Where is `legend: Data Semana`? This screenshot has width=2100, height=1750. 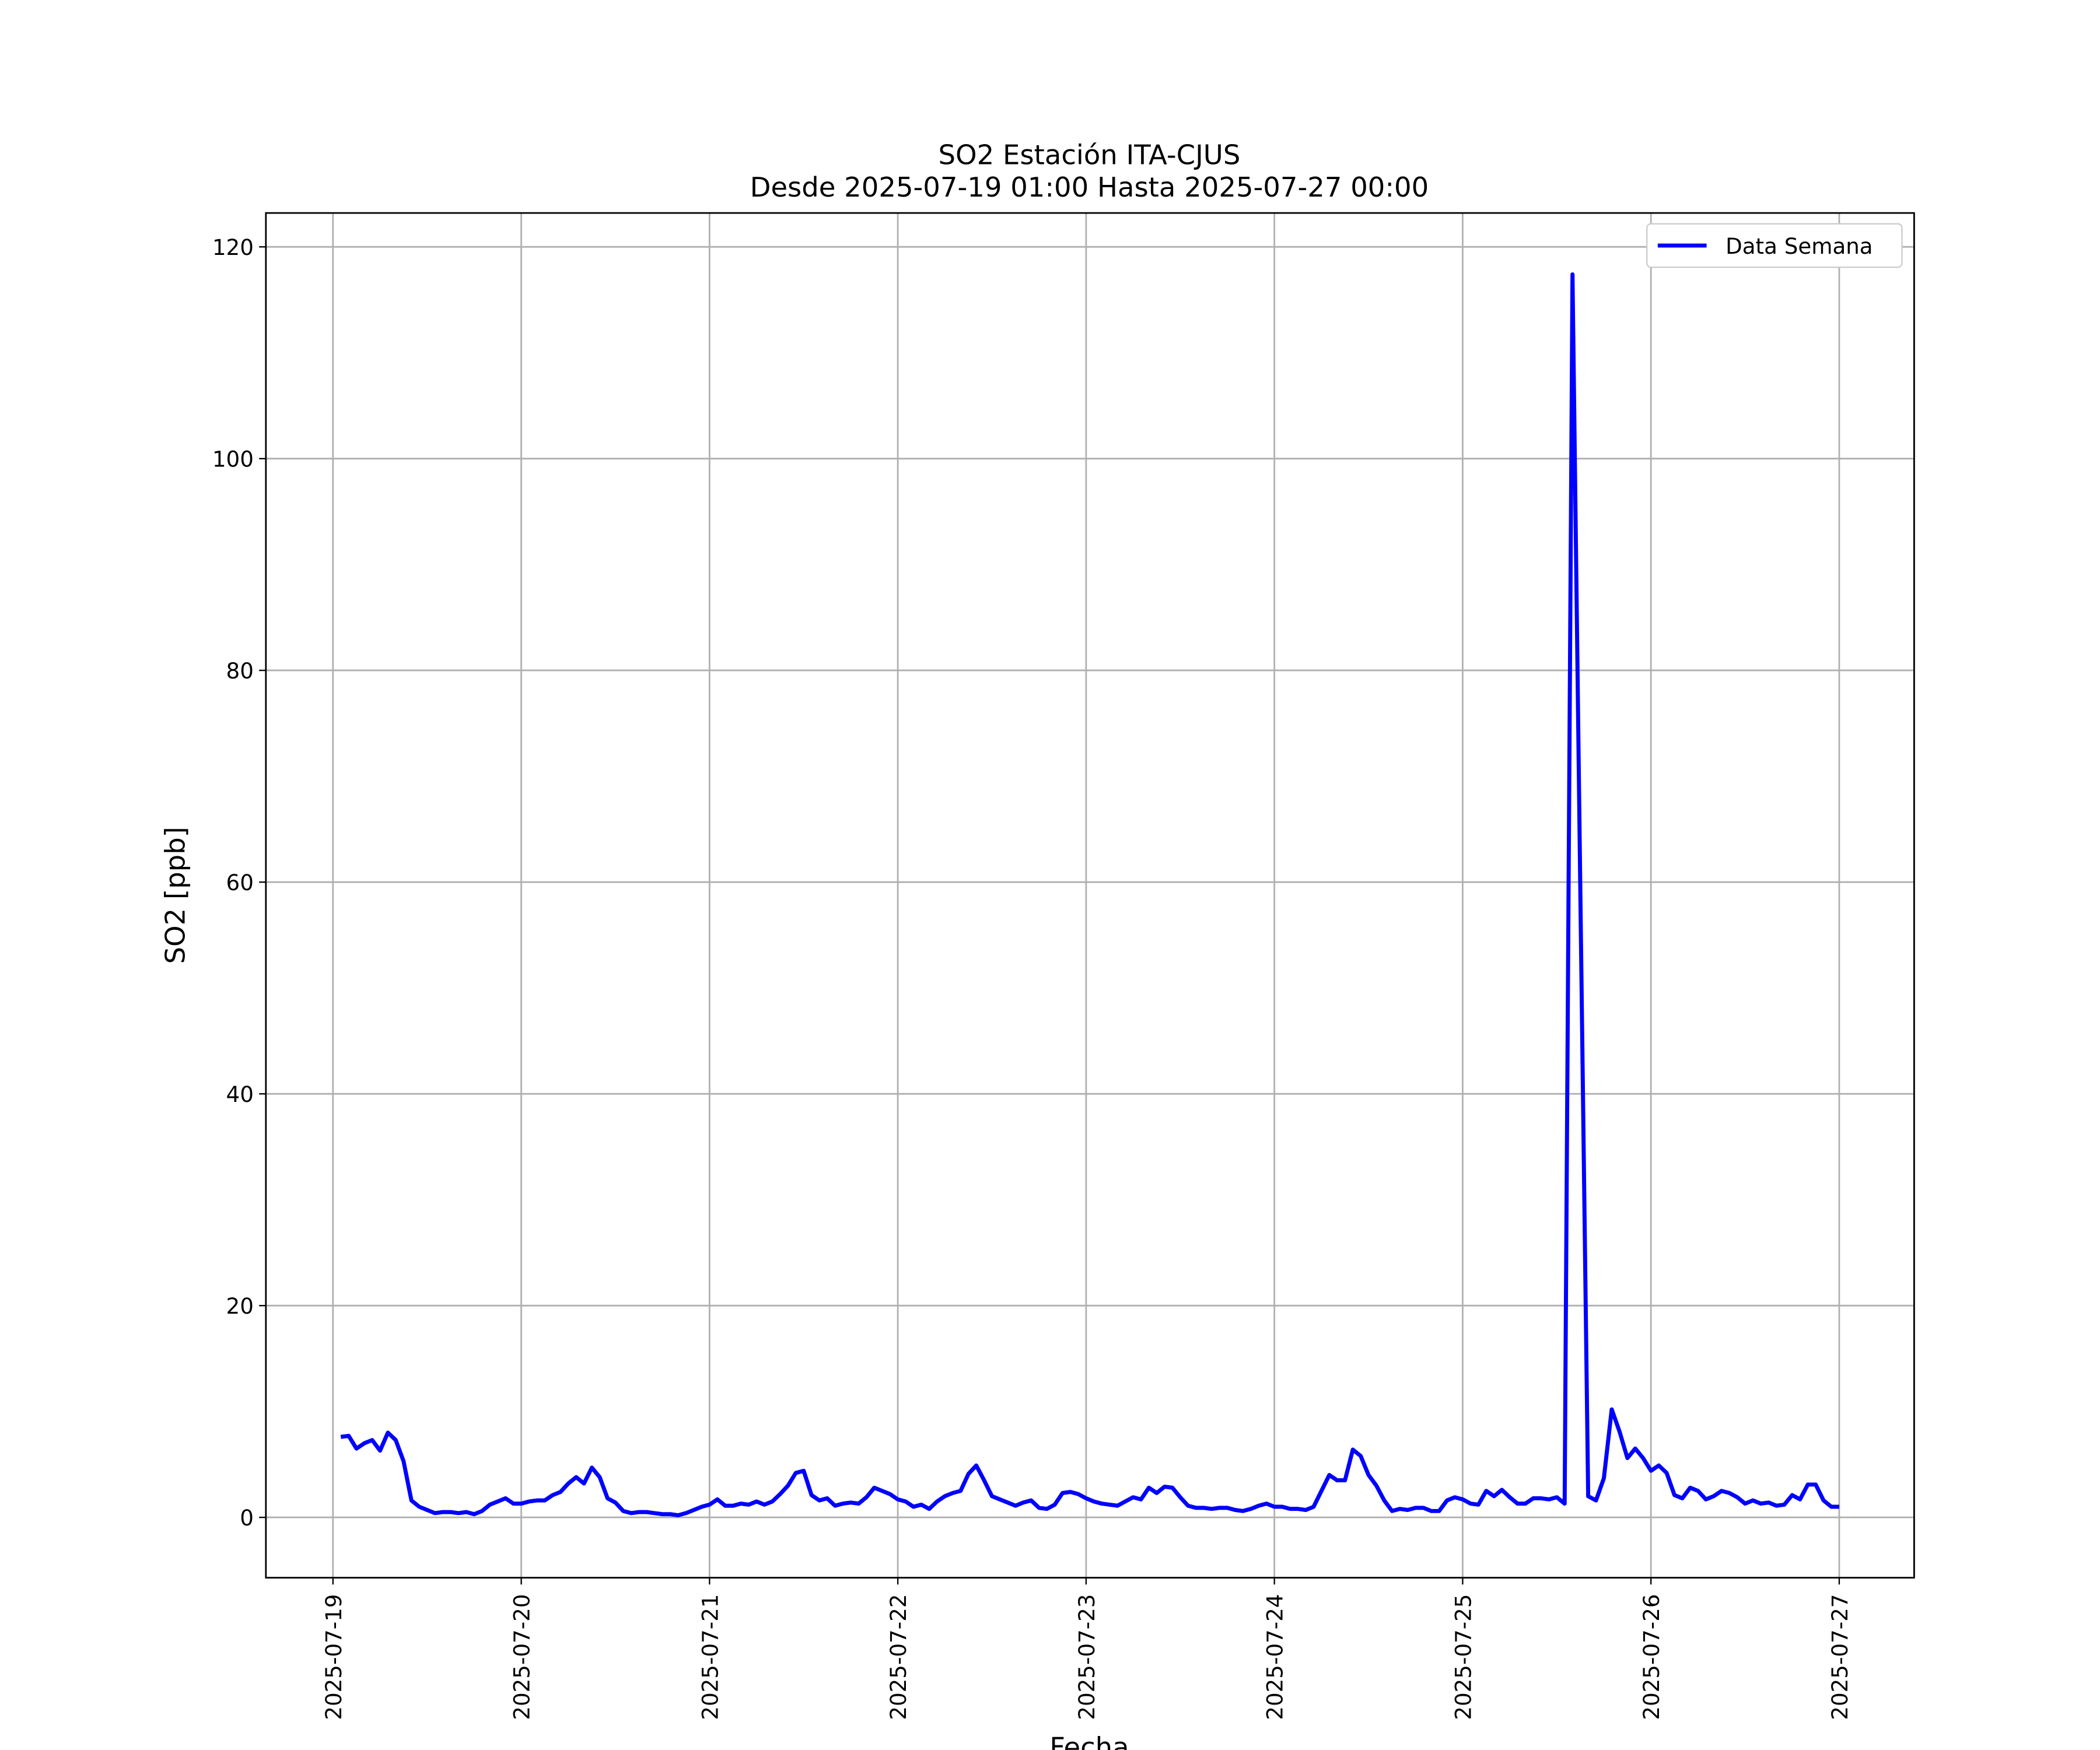 legend: Data Semana is located at coordinates (1774, 245).